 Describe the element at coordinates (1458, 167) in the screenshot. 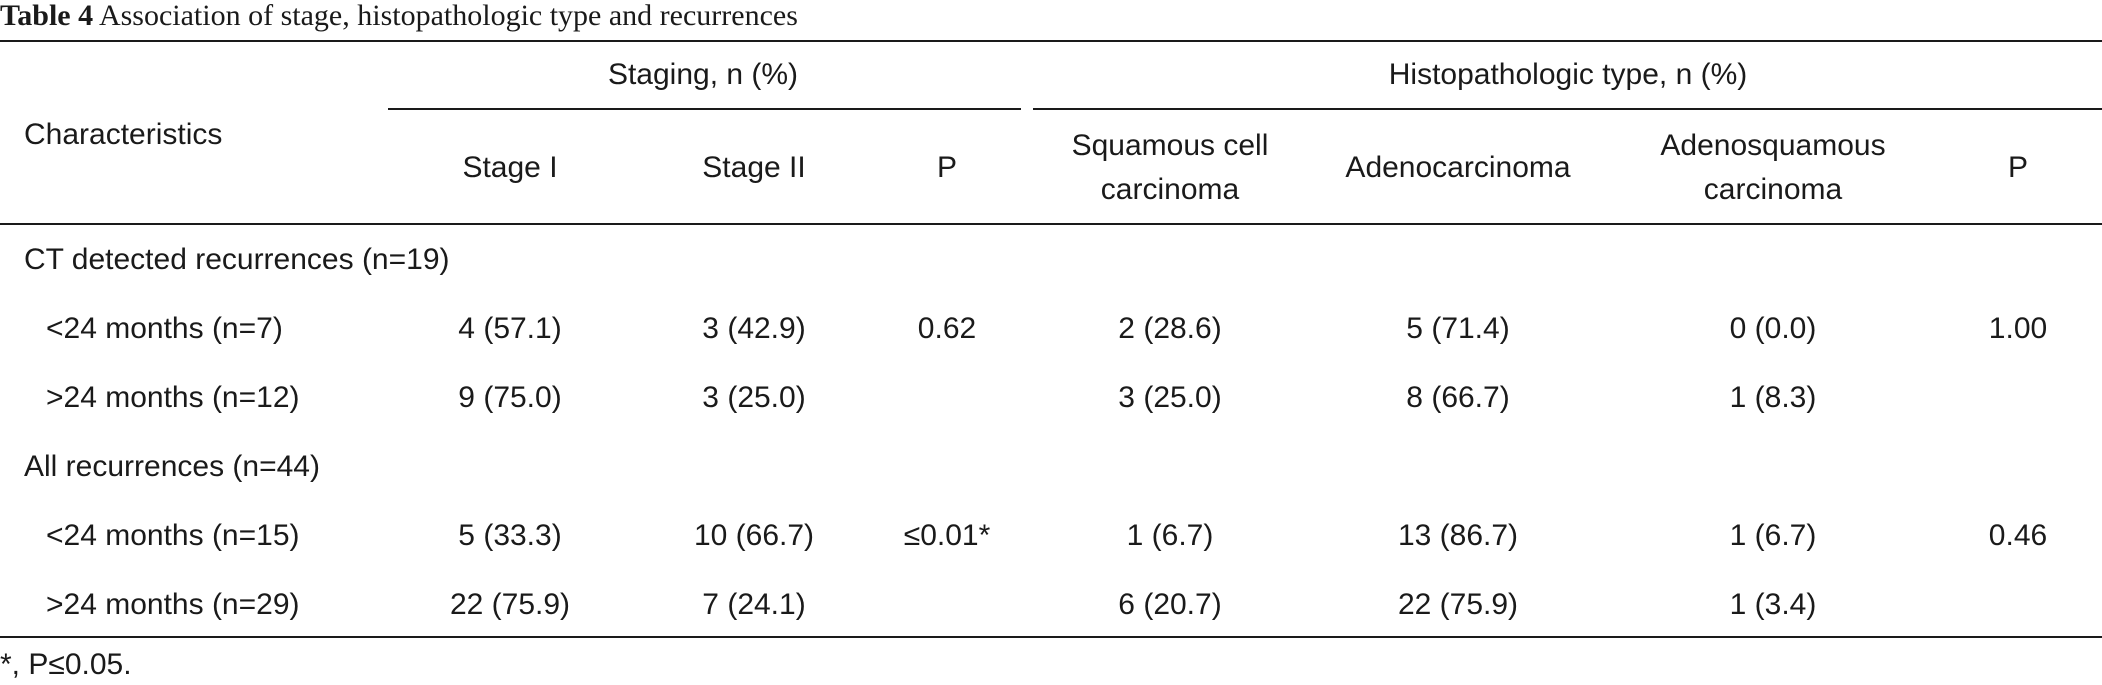

I see `header-adenocarcinoma: Adenocarcinoma` at that location.